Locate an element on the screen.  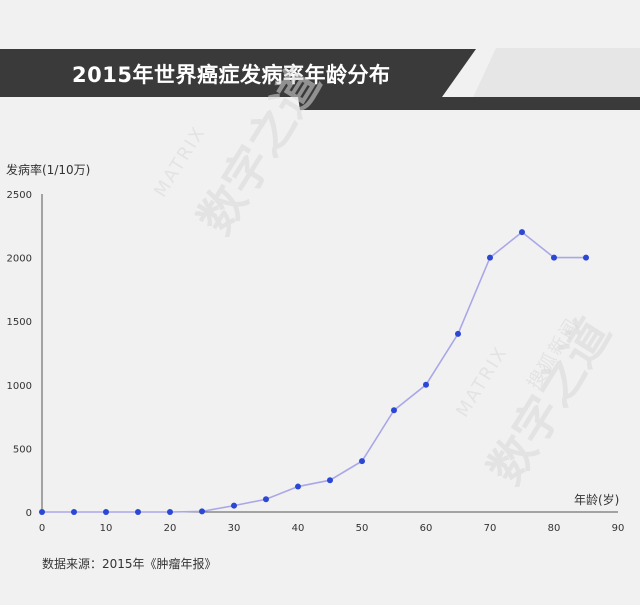
y-tick-label: 0 is located at coordinates (29, 513).